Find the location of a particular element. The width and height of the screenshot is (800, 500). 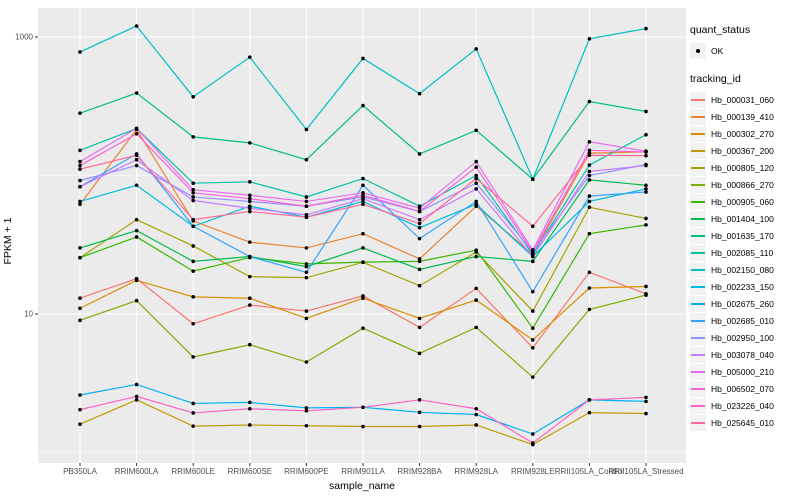

legend-entry-label: Hb_023226_040 is located at coordinates (742, 405).